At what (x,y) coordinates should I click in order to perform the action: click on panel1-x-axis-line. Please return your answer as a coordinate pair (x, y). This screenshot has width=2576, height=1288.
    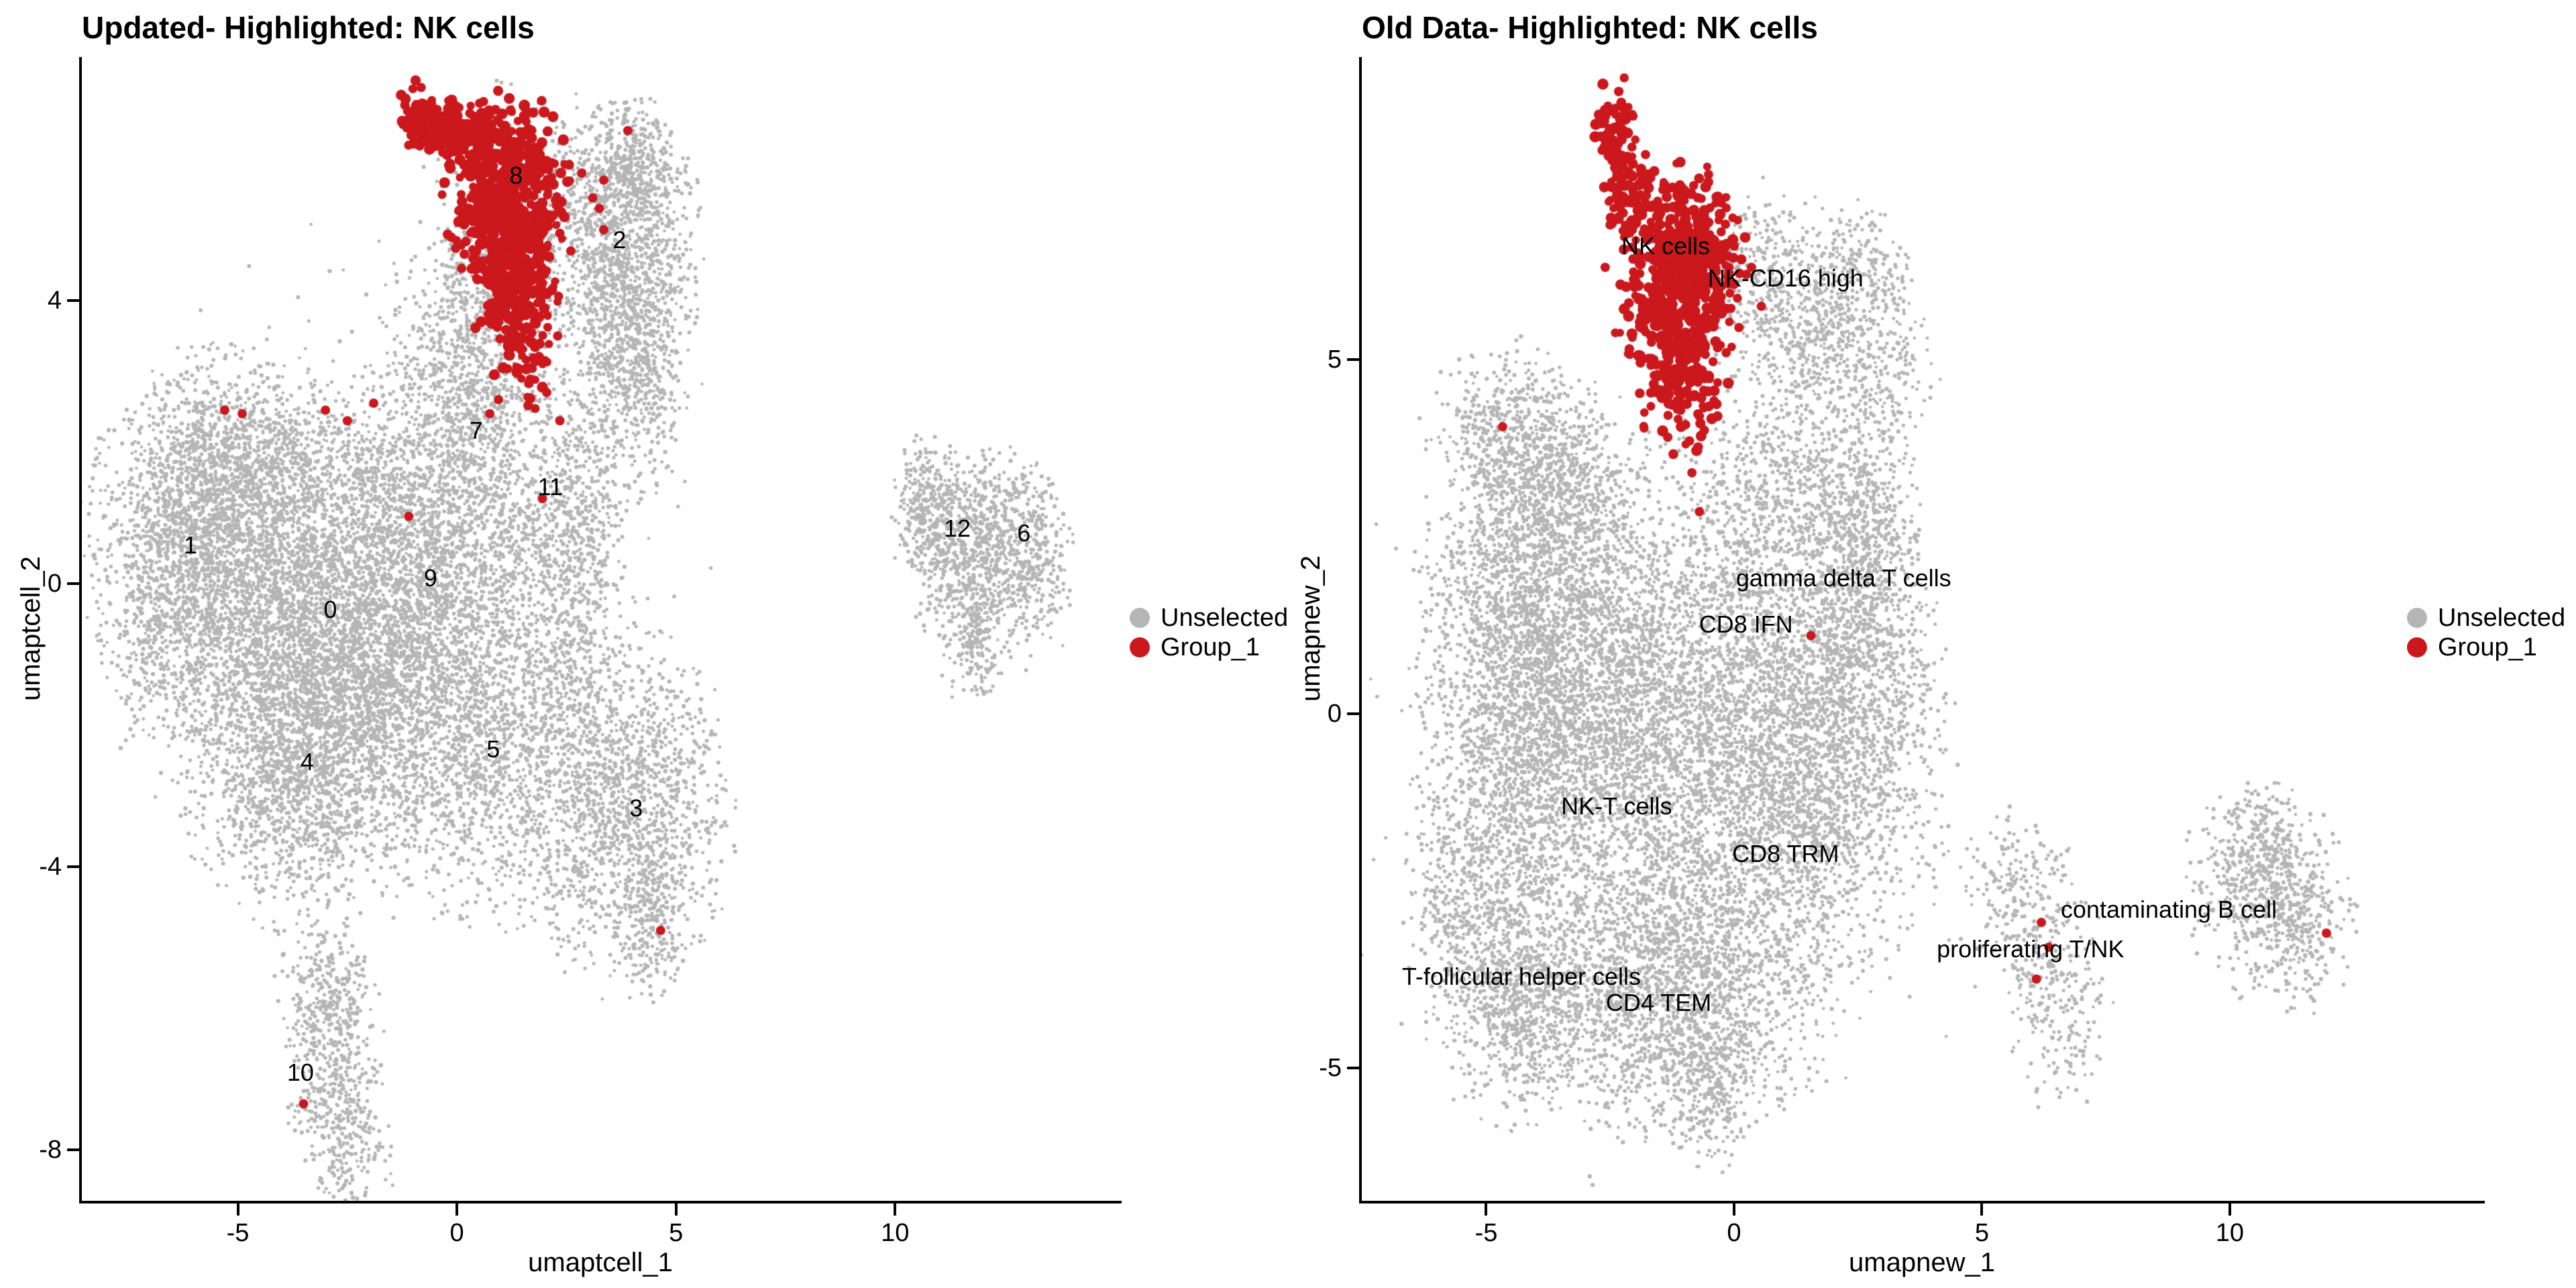
    Looking at the image, I should click on (600, 1202).